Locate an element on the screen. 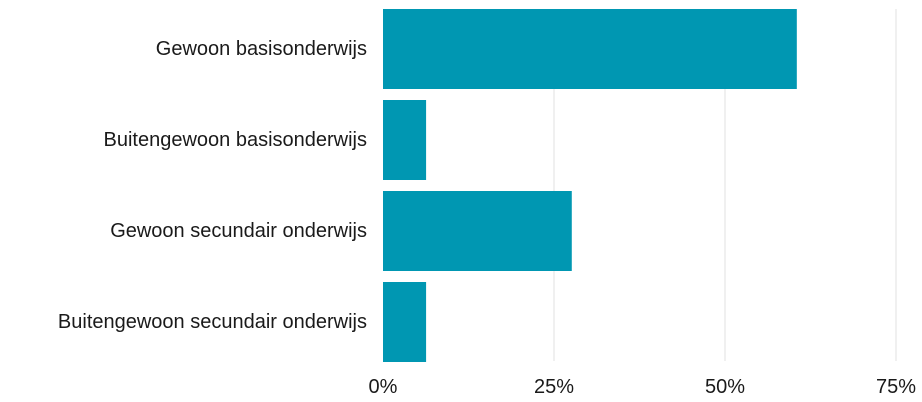 The width and height of the screenshot is (922, 402). x-tick-label: 50% is located at coordinates (725, 386).